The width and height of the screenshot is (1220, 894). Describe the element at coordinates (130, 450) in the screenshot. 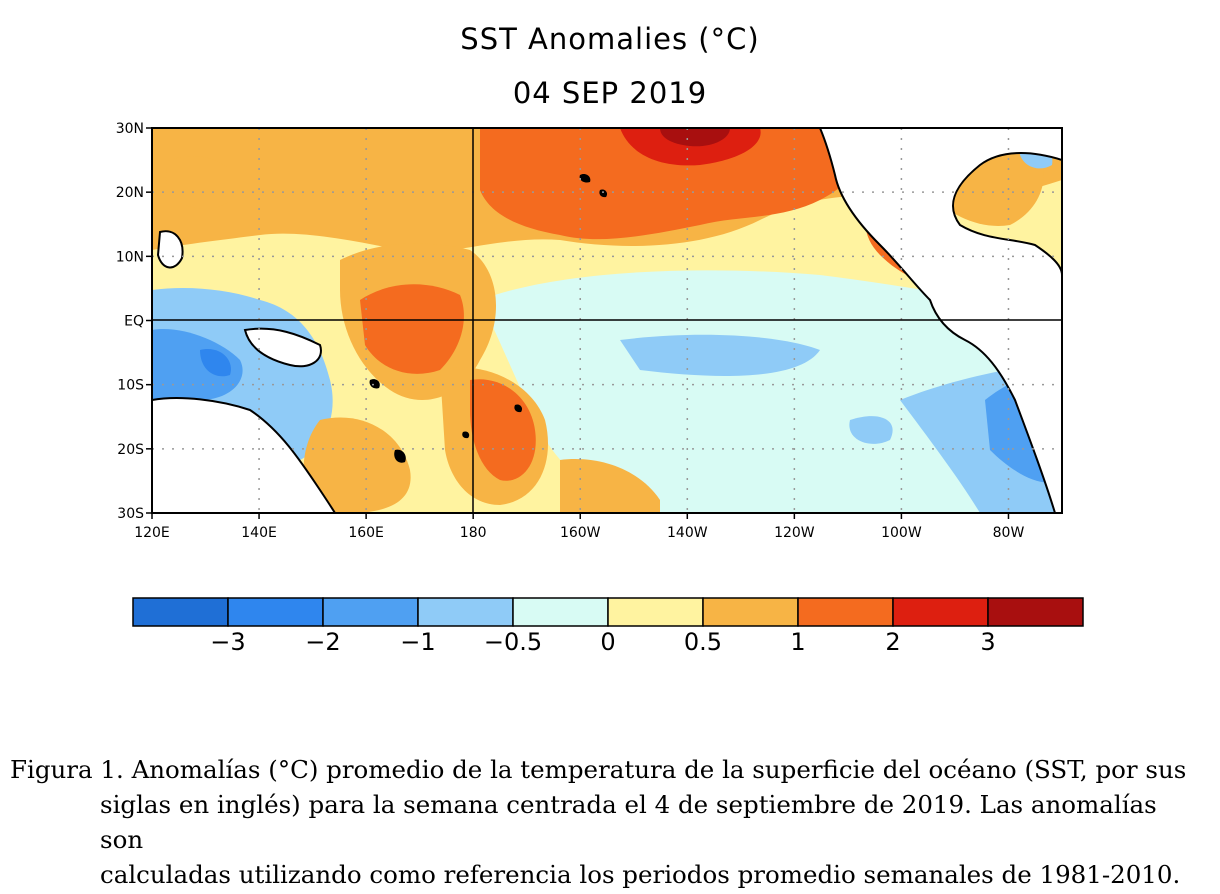

I see `lat-label: 20S` at that location.